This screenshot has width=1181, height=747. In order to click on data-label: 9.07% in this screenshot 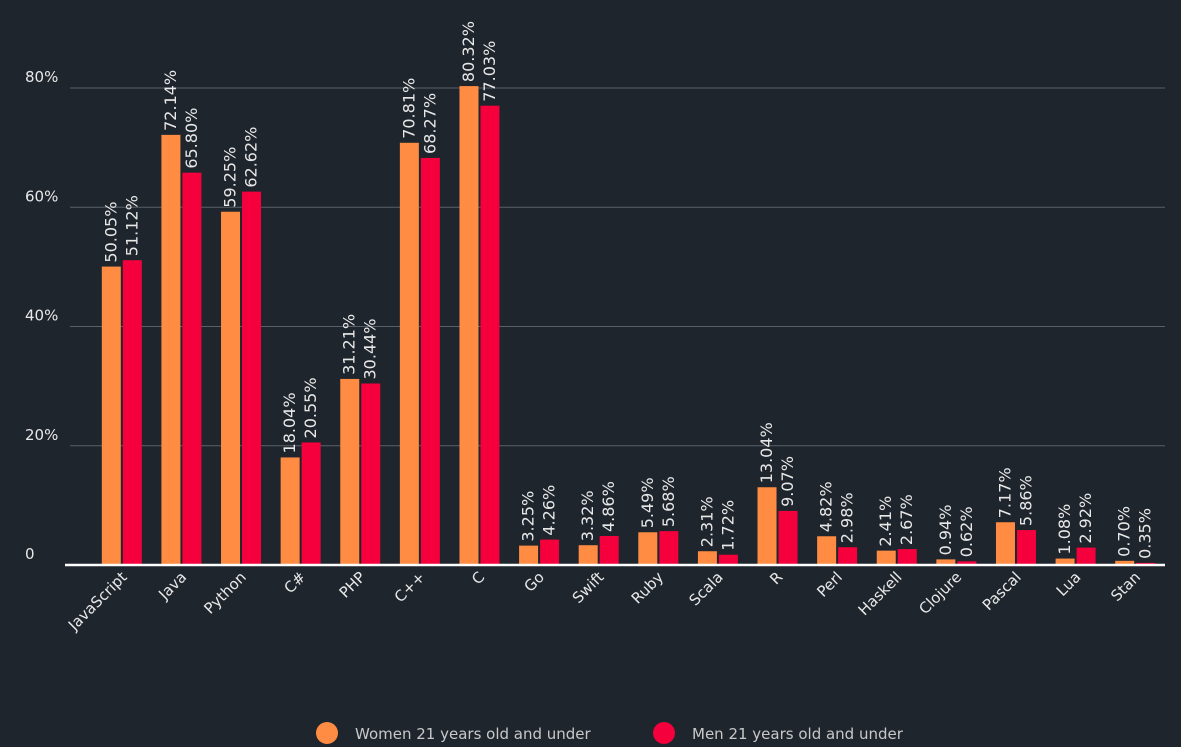, I will do `click(787, 481)`.